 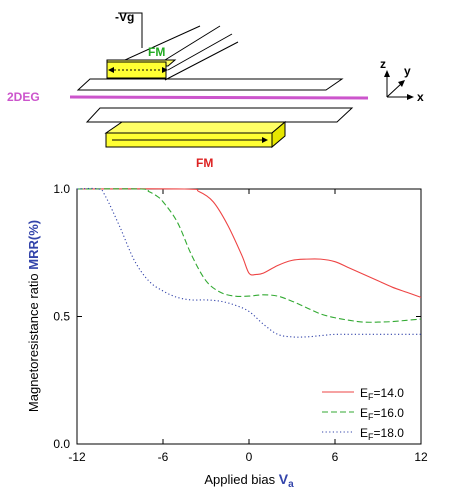 What do you see at coordinates (410, 97) in the screenshot?
I see `axis-x-head` at bounding box center [410, 97].